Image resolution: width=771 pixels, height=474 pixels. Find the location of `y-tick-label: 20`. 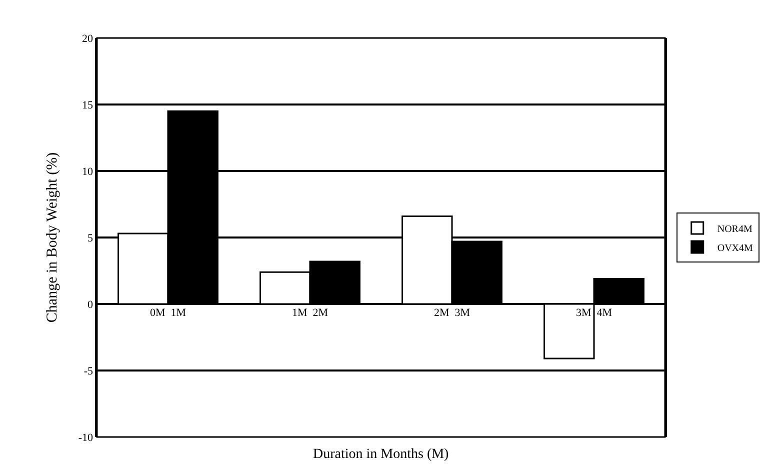

y-tick-label: 20 is located at coordinates (88, 38).